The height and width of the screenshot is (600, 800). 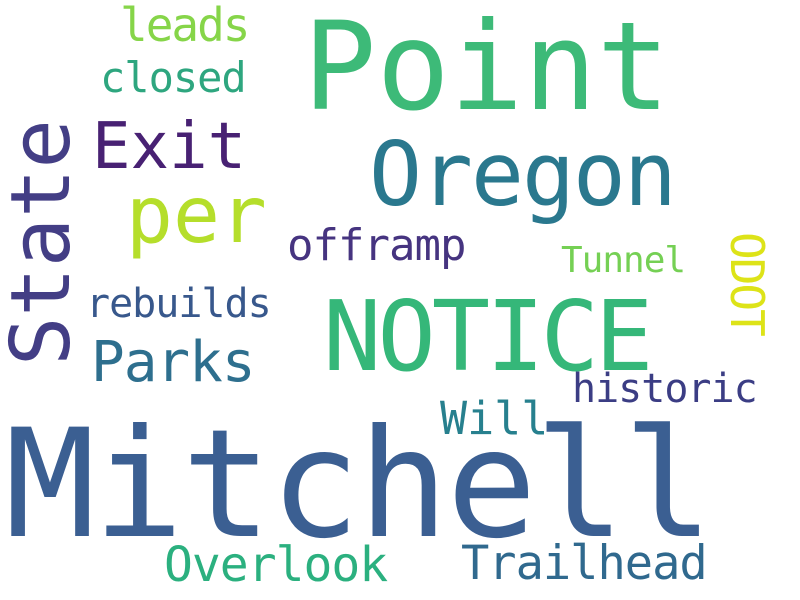 I want to click on word-odot: ODOT, so click(x=747, y=283).